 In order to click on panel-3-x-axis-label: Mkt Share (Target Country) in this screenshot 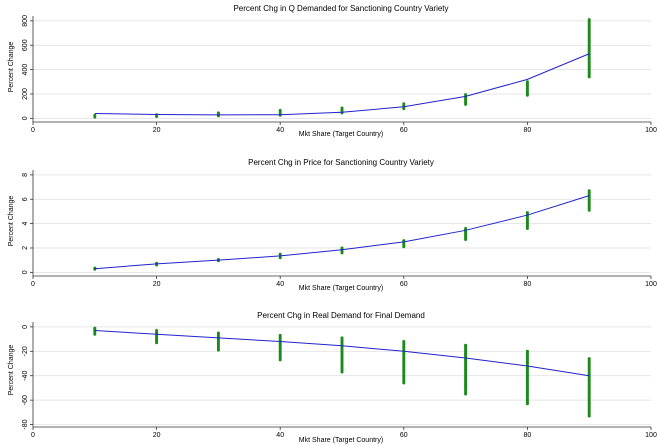, I will do `click(341, 440)`.